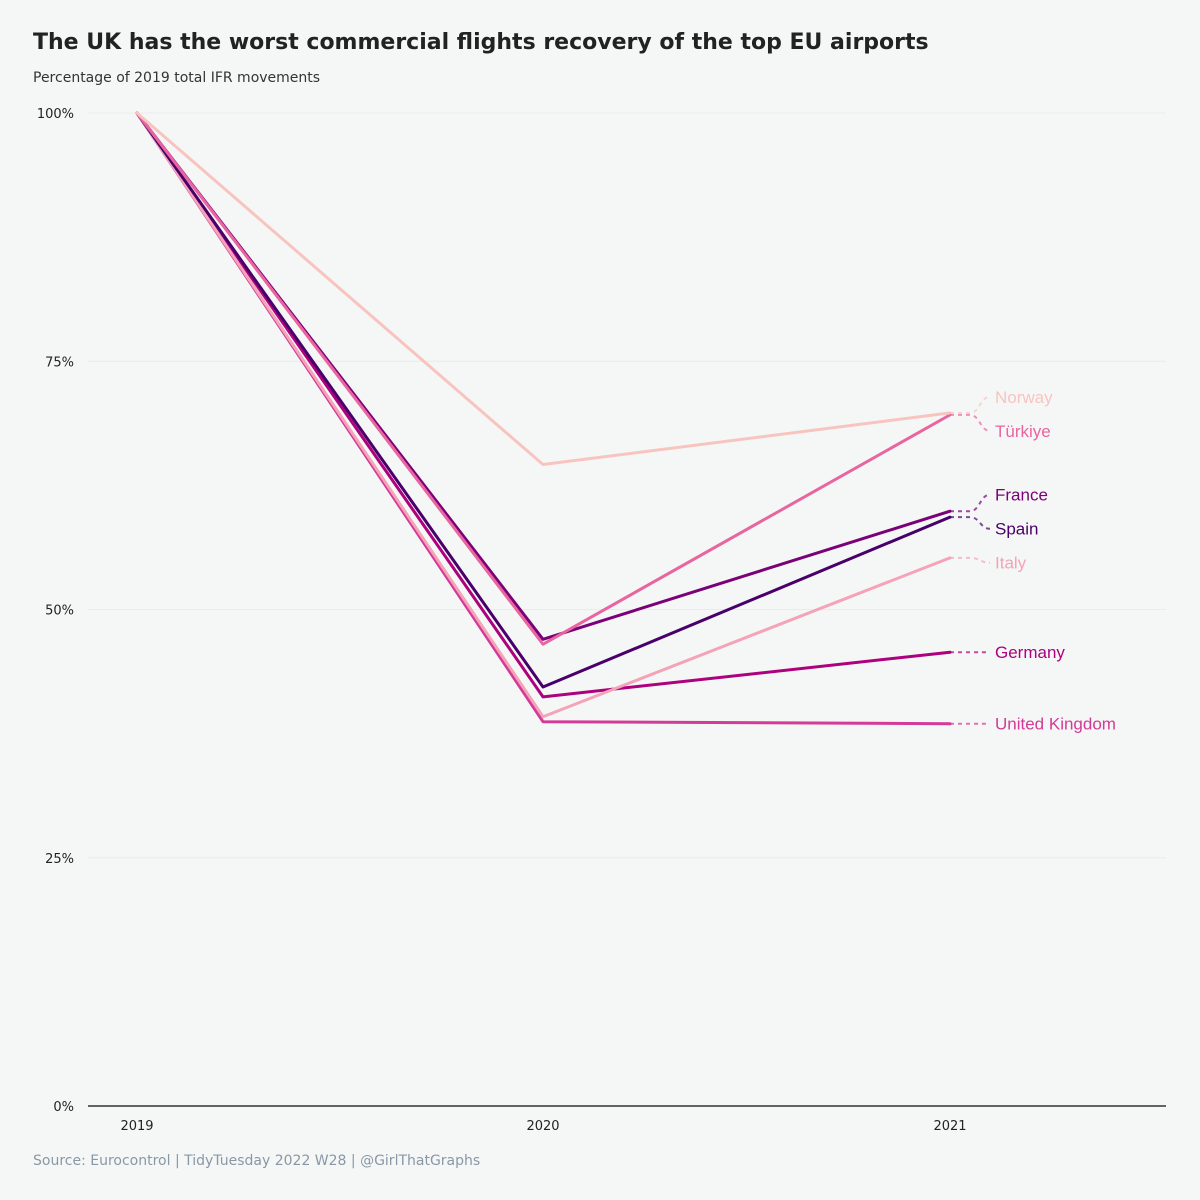 This screenshot has height=1200, width=1200. I want to click on series-label: Germany, so click(1030, 652).